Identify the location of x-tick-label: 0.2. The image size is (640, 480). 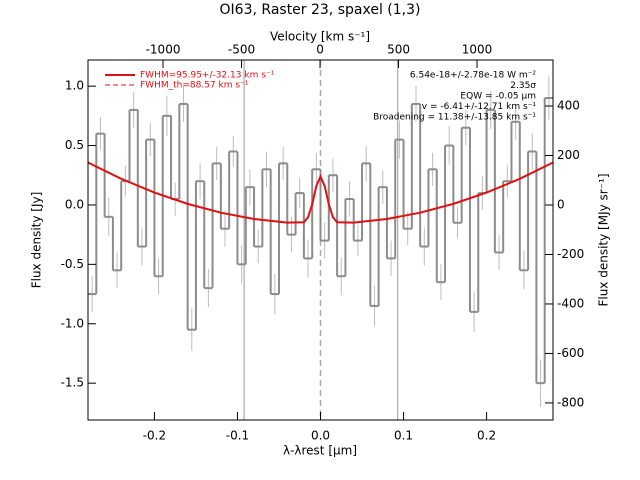
(486, 436).